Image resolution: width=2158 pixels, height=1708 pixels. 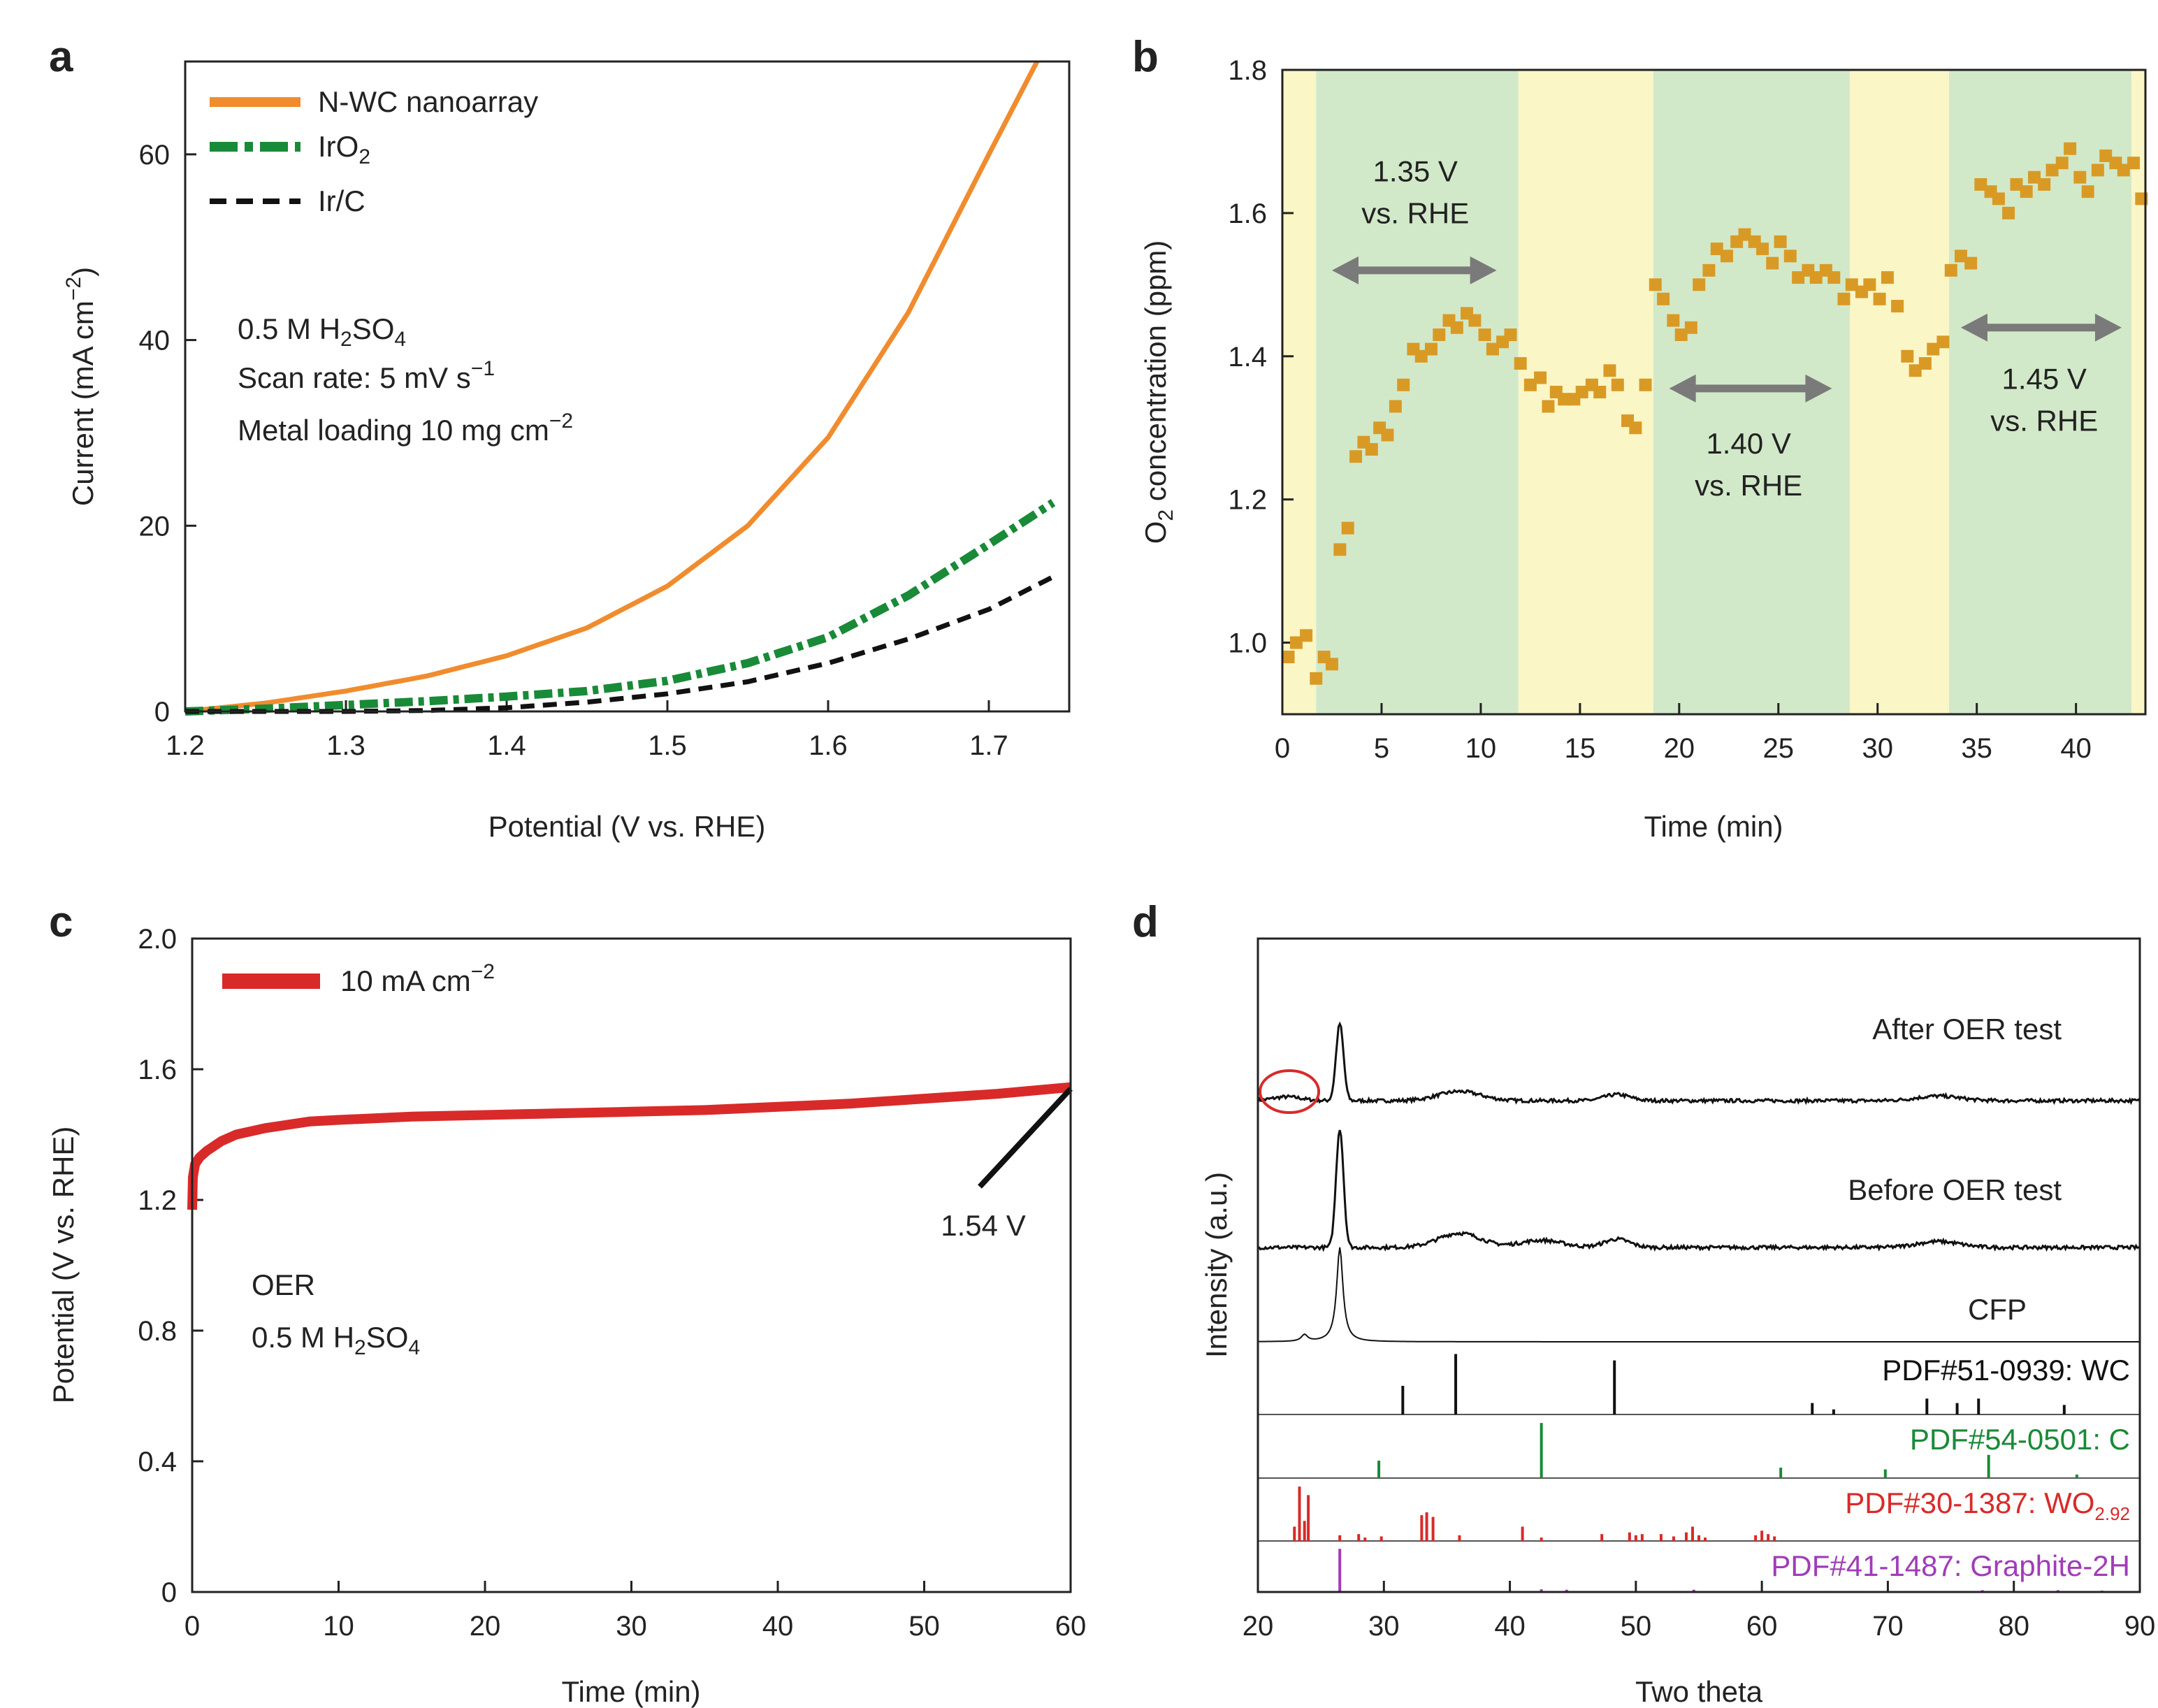 I want to click on series-line-stability, so click(x=629, y=1146).